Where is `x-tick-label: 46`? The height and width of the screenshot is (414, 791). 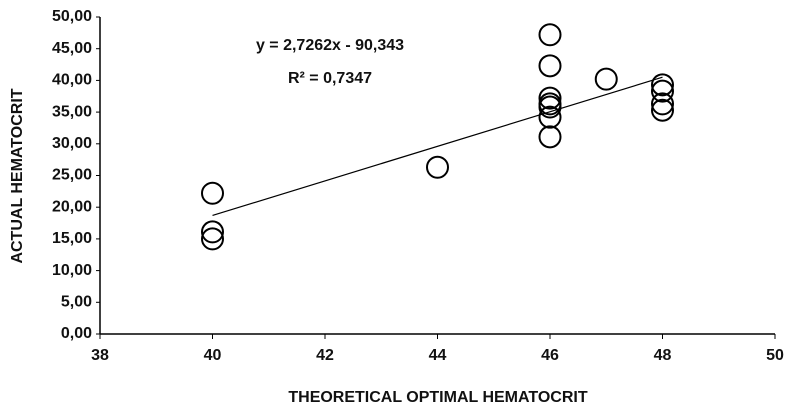
x-tick-label: 46 is located at coordinates (550, 355).